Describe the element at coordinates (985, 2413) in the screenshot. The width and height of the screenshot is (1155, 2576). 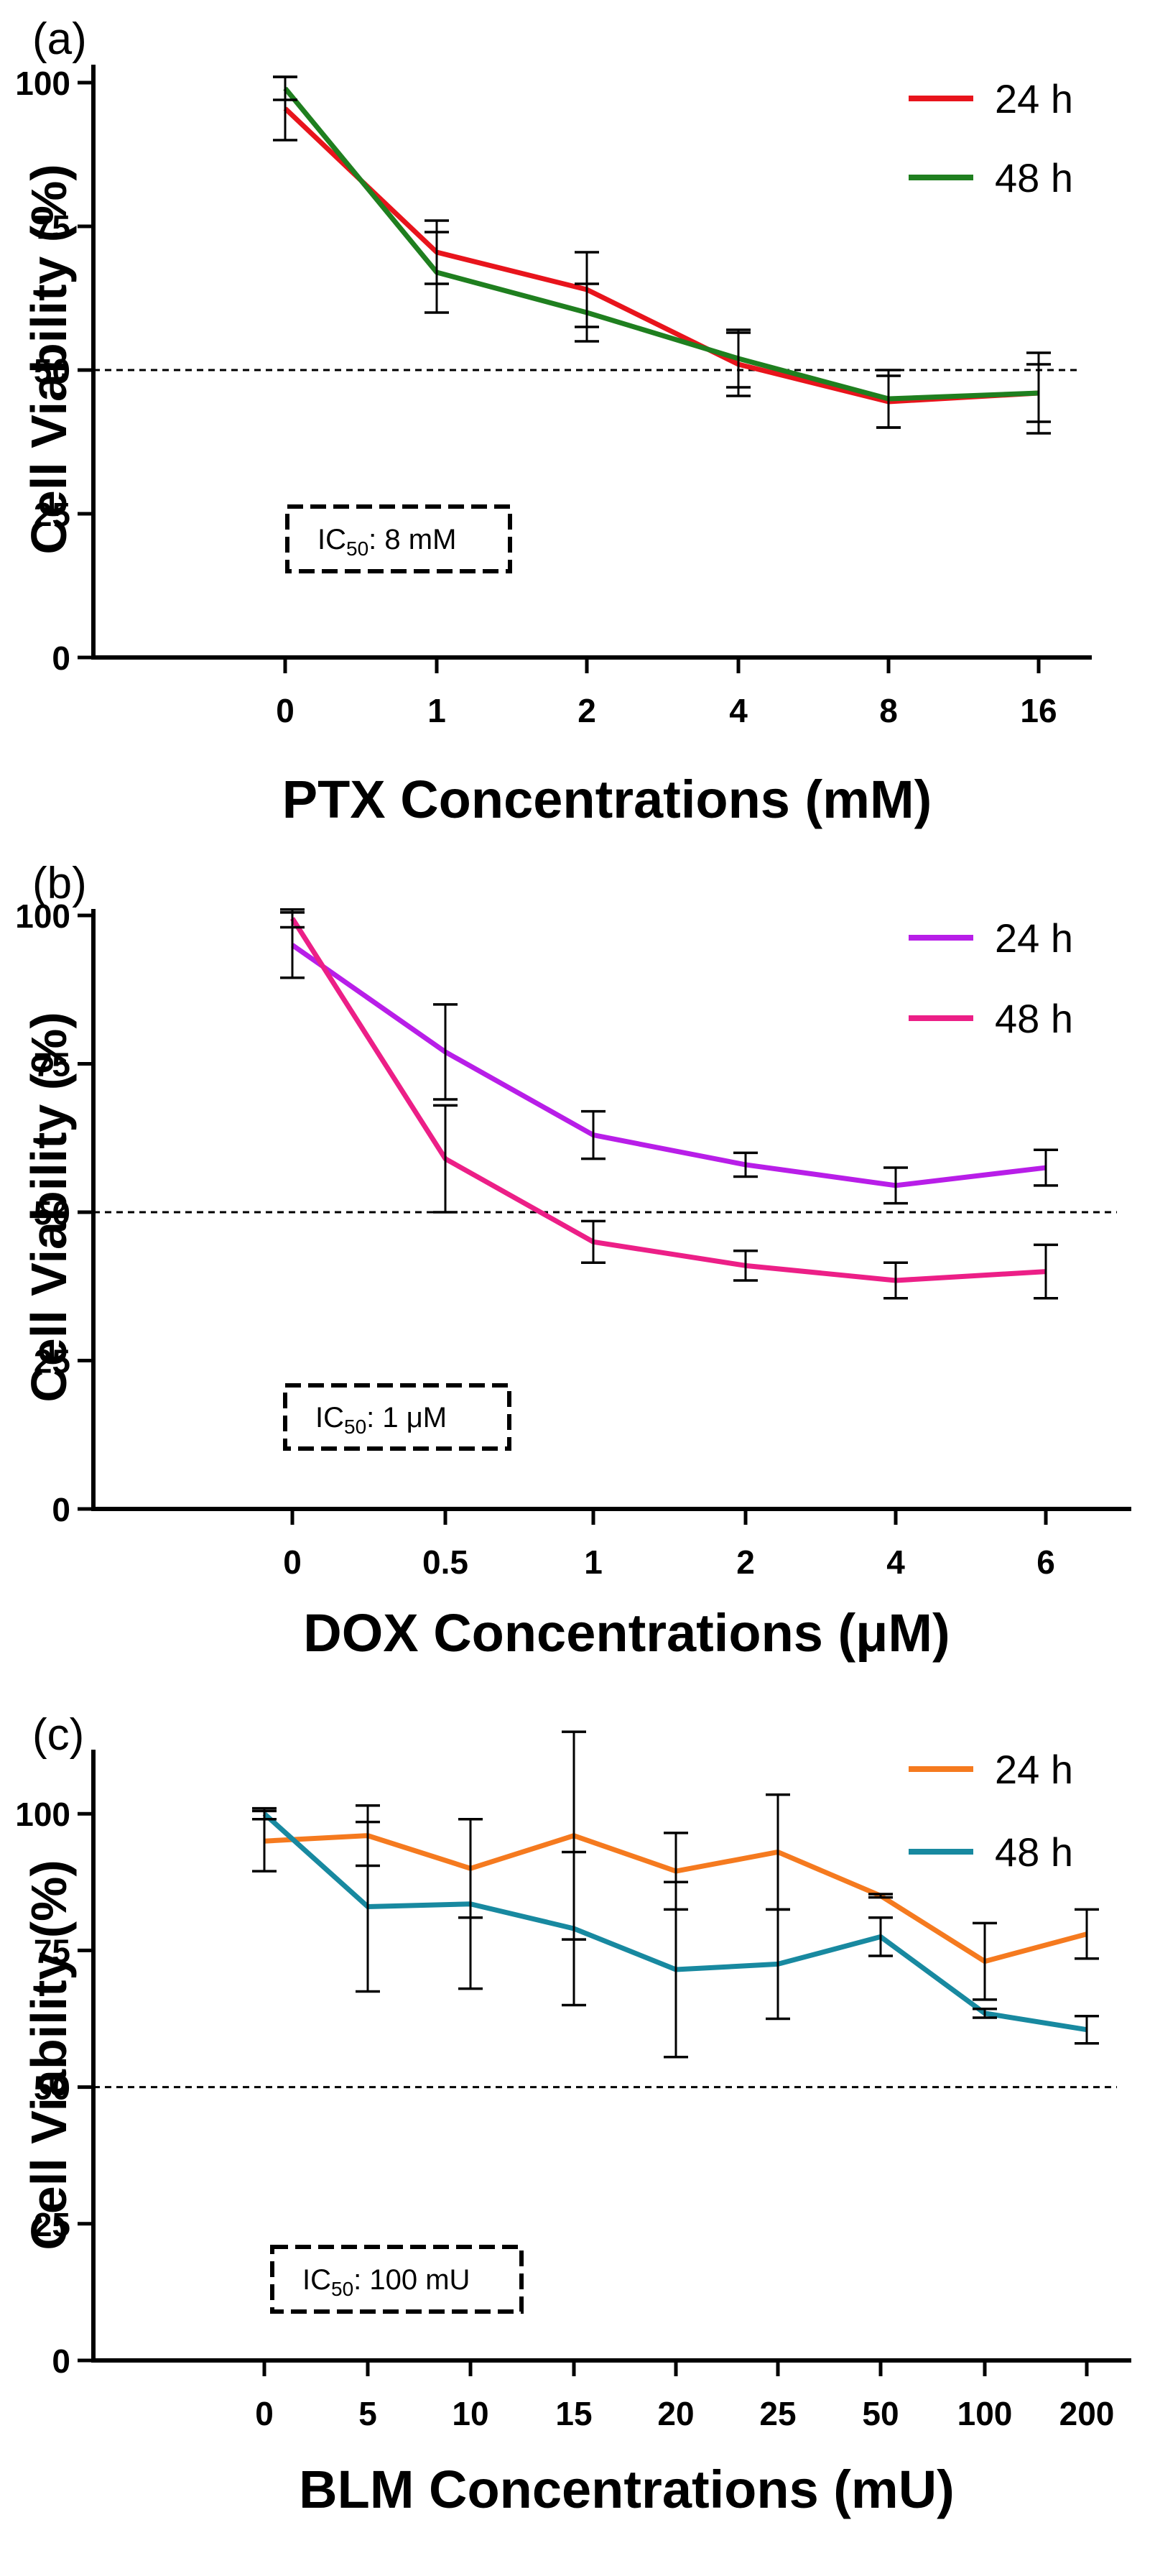
I see `x-tick-label: 100` at that location.